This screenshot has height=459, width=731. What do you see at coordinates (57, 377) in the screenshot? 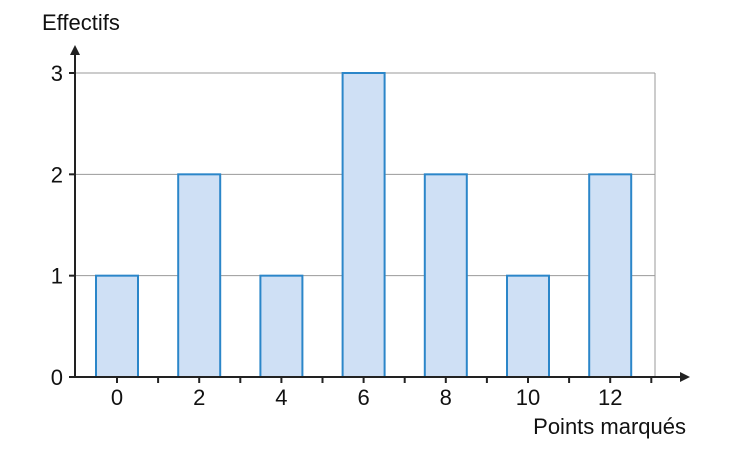
I see `y-tick-label-0: 0` at bounding box center [57, 377].